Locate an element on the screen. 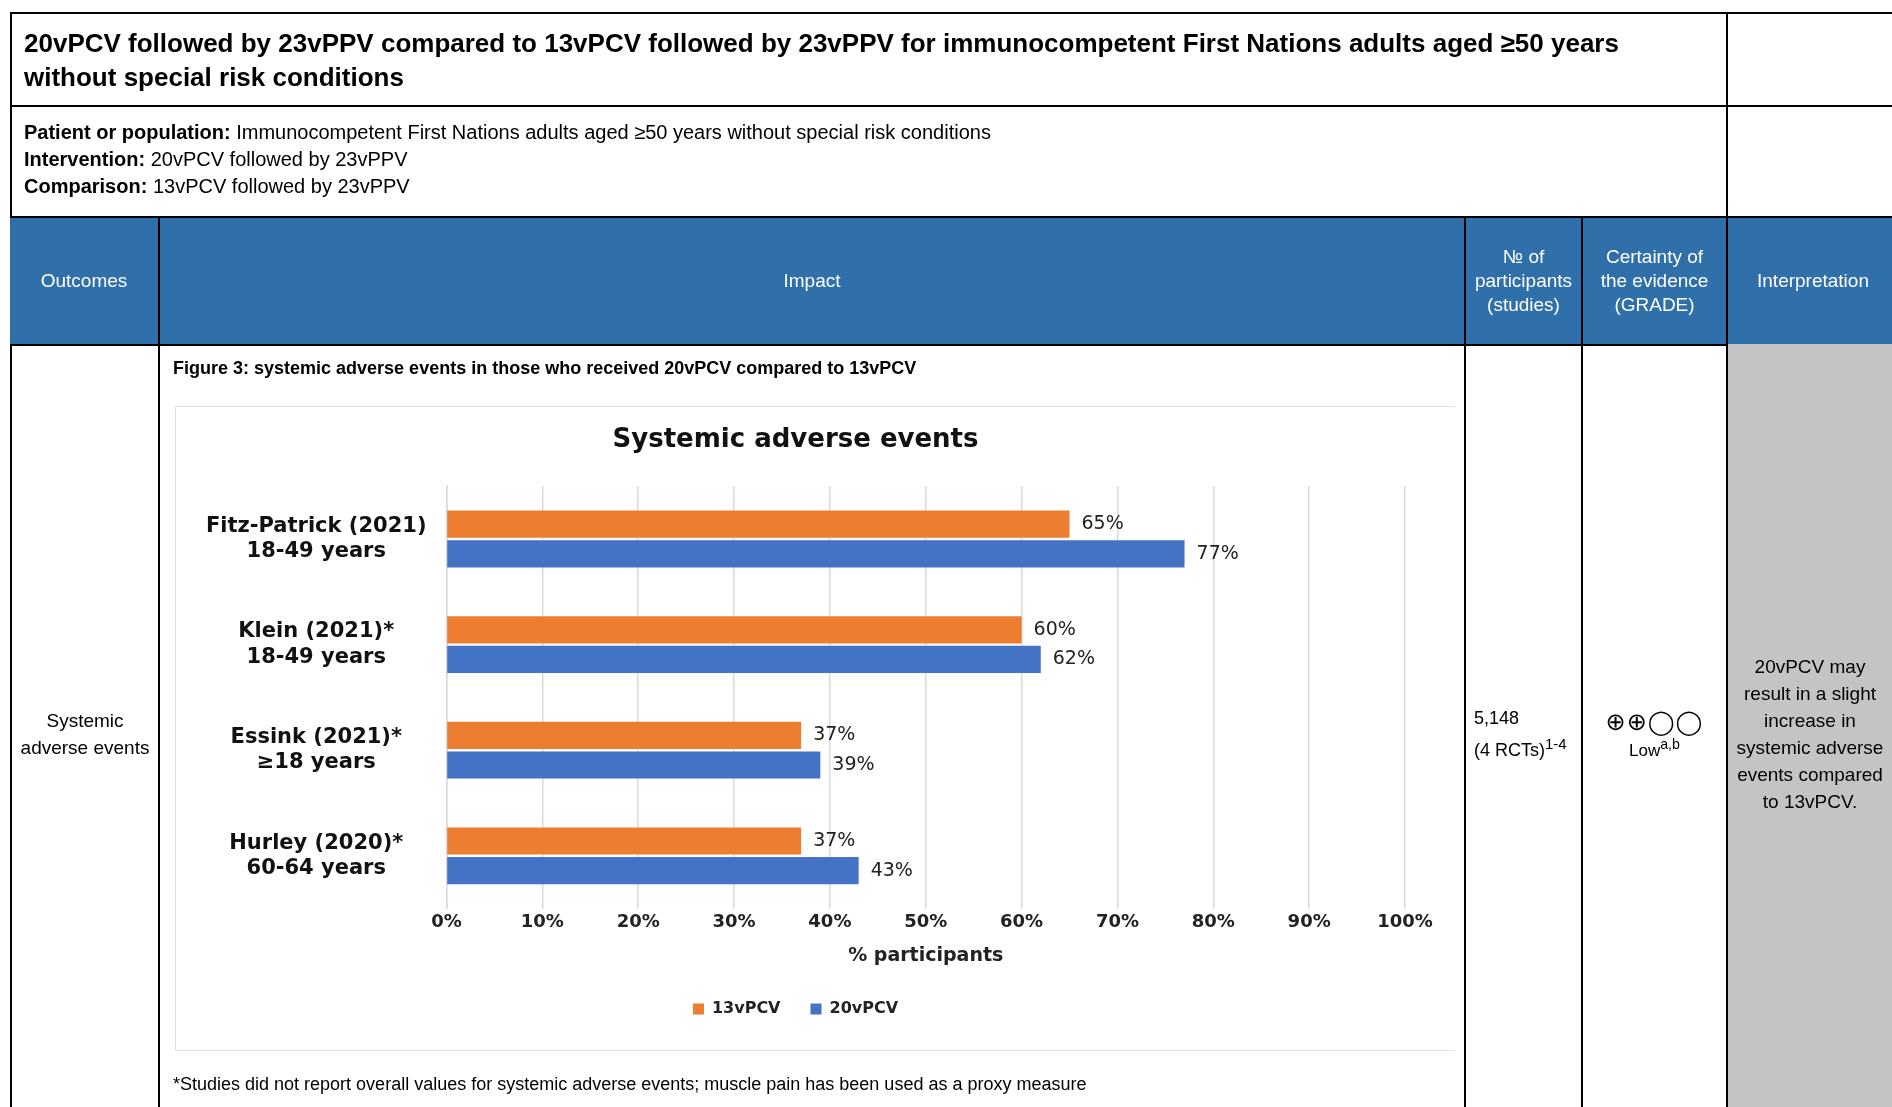 The width and height of the screenshot is (1892, 1107). y-tick-label: Fitz-Patrick (2021) 18-49 years is located at coordinates (316, 537).